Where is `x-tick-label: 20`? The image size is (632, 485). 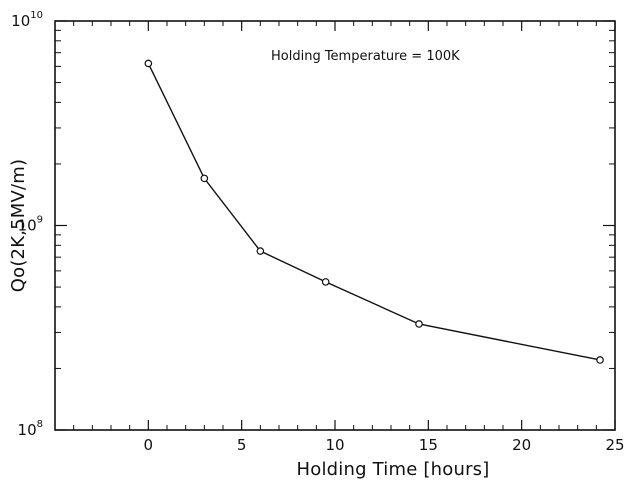 x-tick-label: 20 is located at coordinates (521, 445).